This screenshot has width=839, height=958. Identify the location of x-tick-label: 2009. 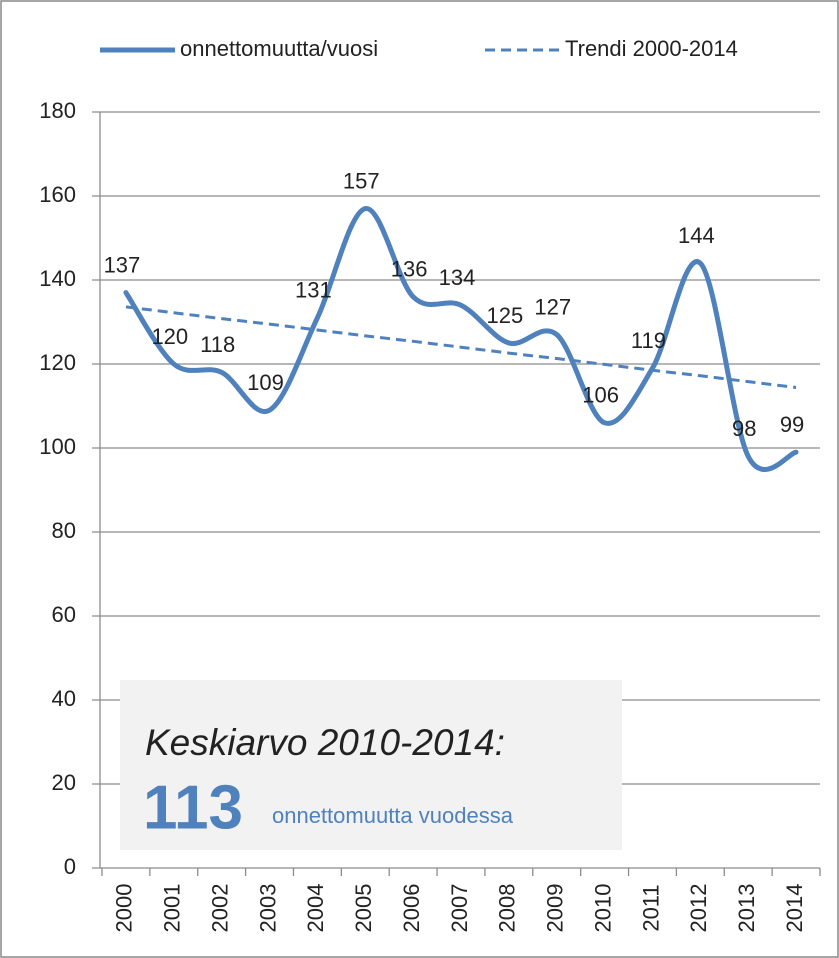
(555, 908).